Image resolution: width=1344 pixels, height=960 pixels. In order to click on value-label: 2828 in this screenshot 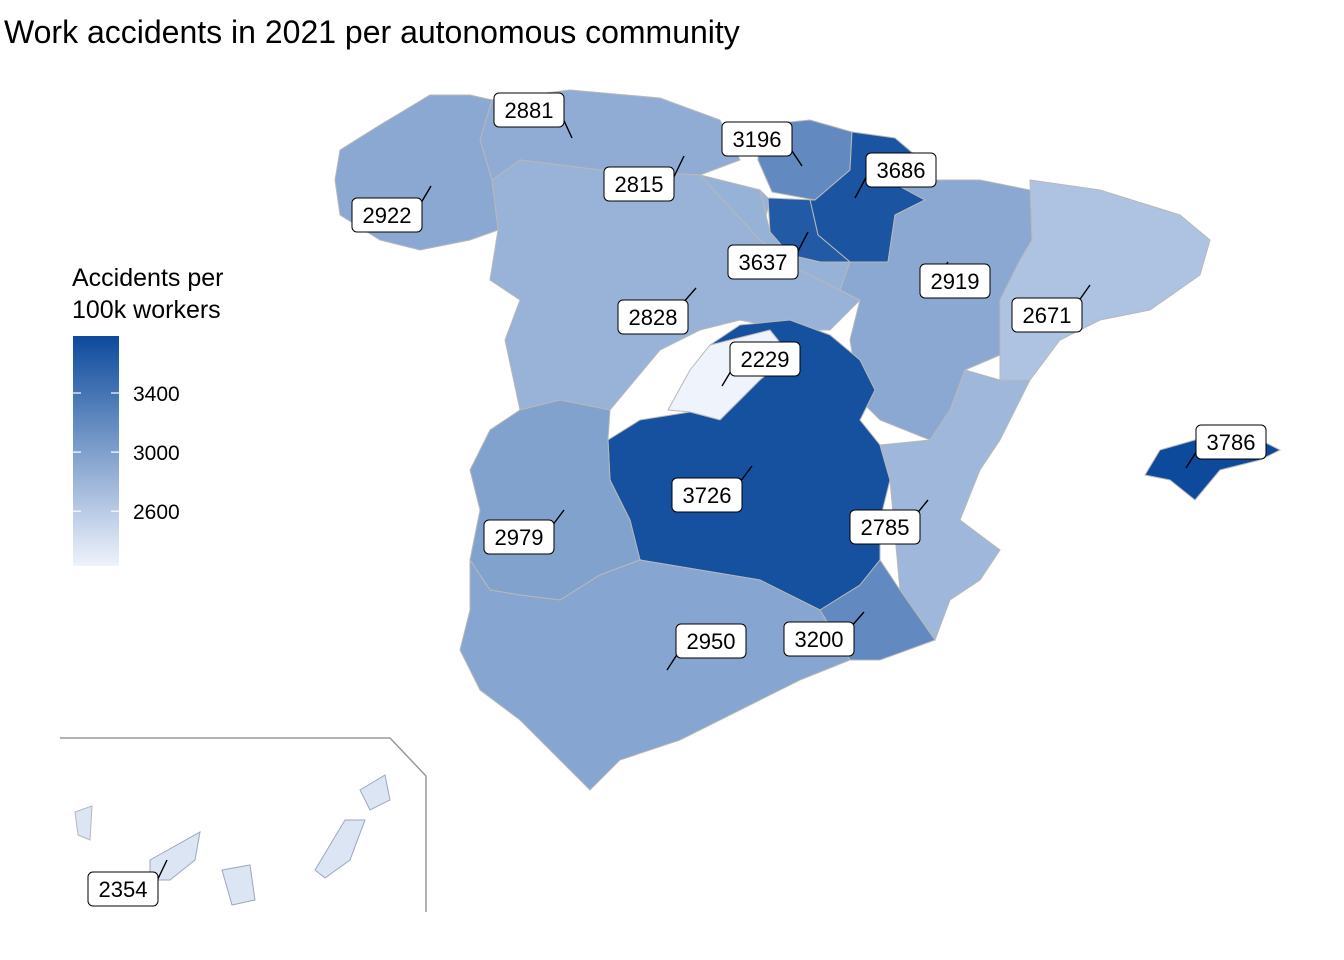, I will do `click(657, 311)`.